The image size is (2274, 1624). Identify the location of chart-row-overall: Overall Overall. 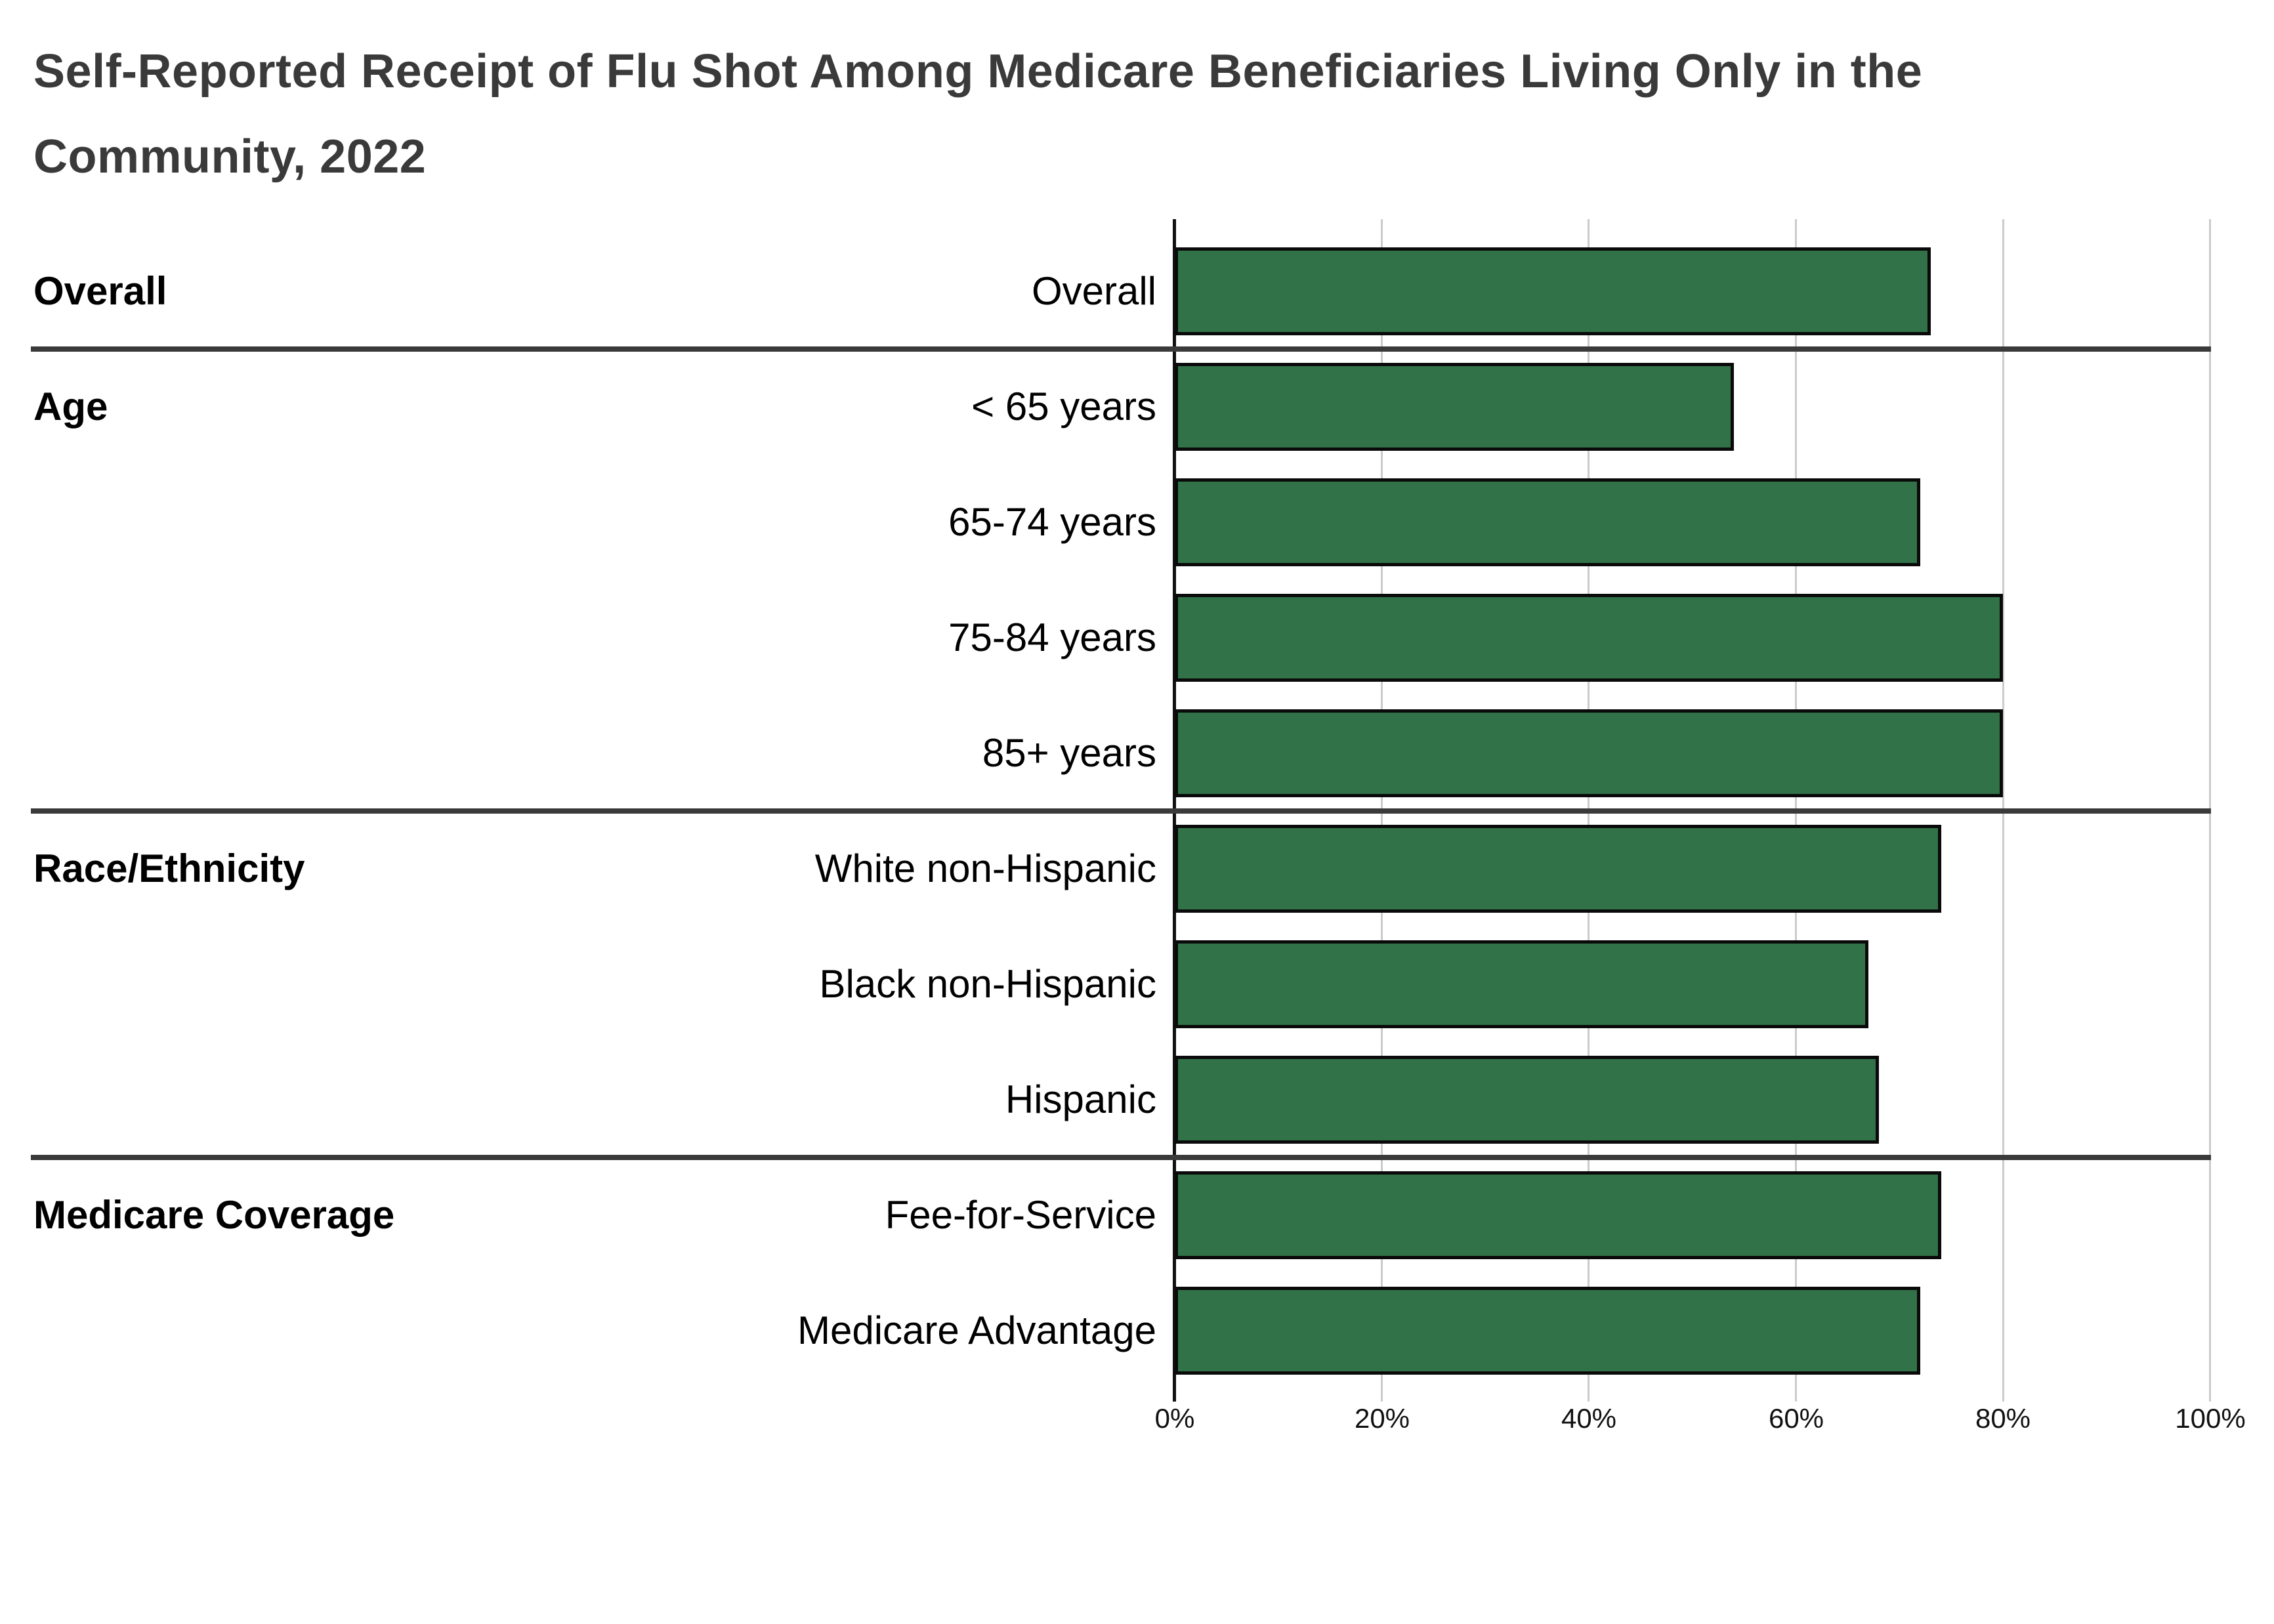
(1137, 291).